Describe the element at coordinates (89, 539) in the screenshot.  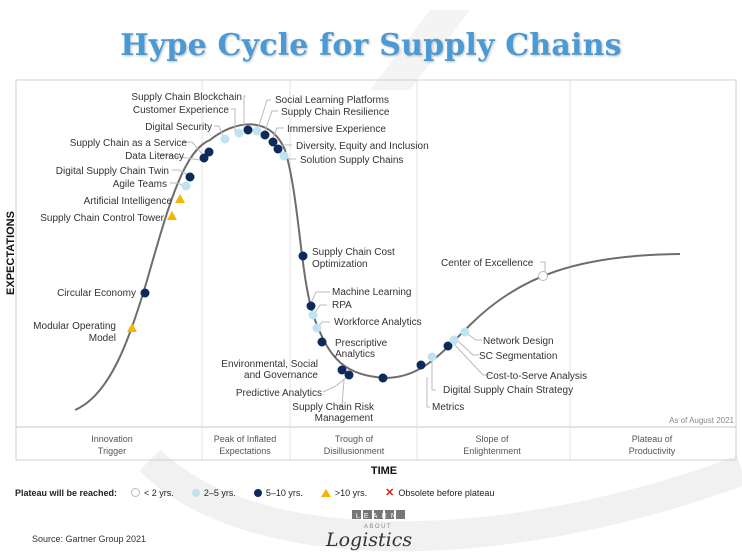
I see `source-citation: Source: Gartner Group 2021` at that location.